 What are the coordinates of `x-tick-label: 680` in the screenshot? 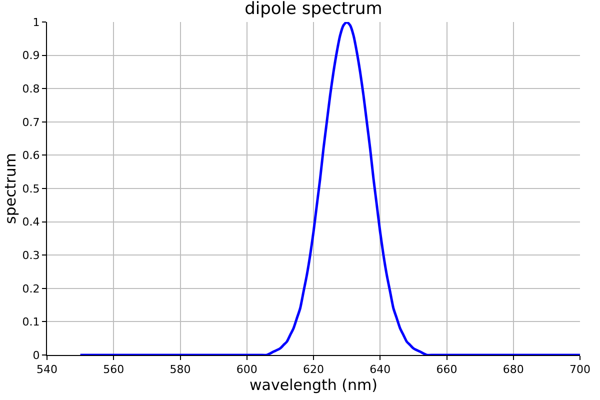 It's located at (513, 369).